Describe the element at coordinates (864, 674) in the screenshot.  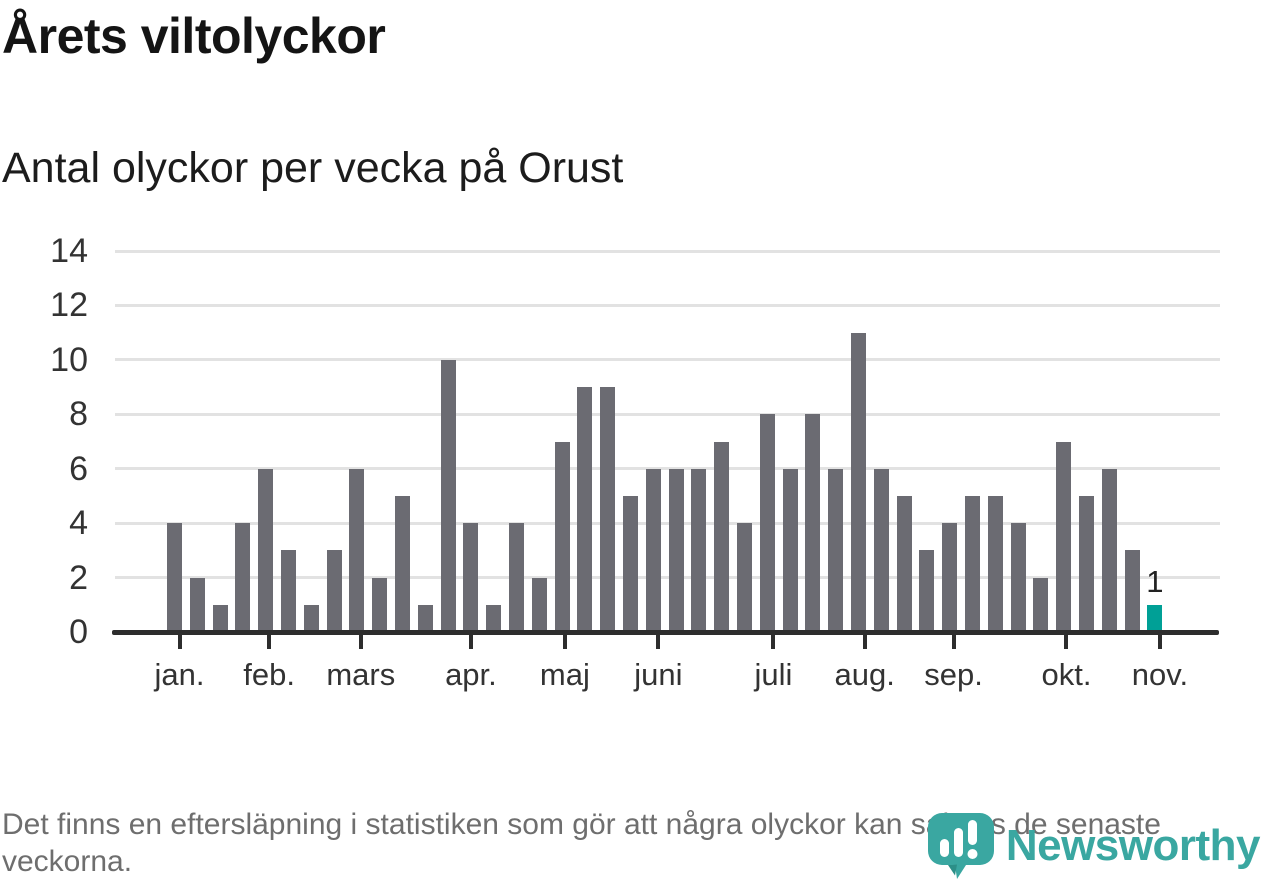
I see `x-axis-label-aug: aug.` at that location.